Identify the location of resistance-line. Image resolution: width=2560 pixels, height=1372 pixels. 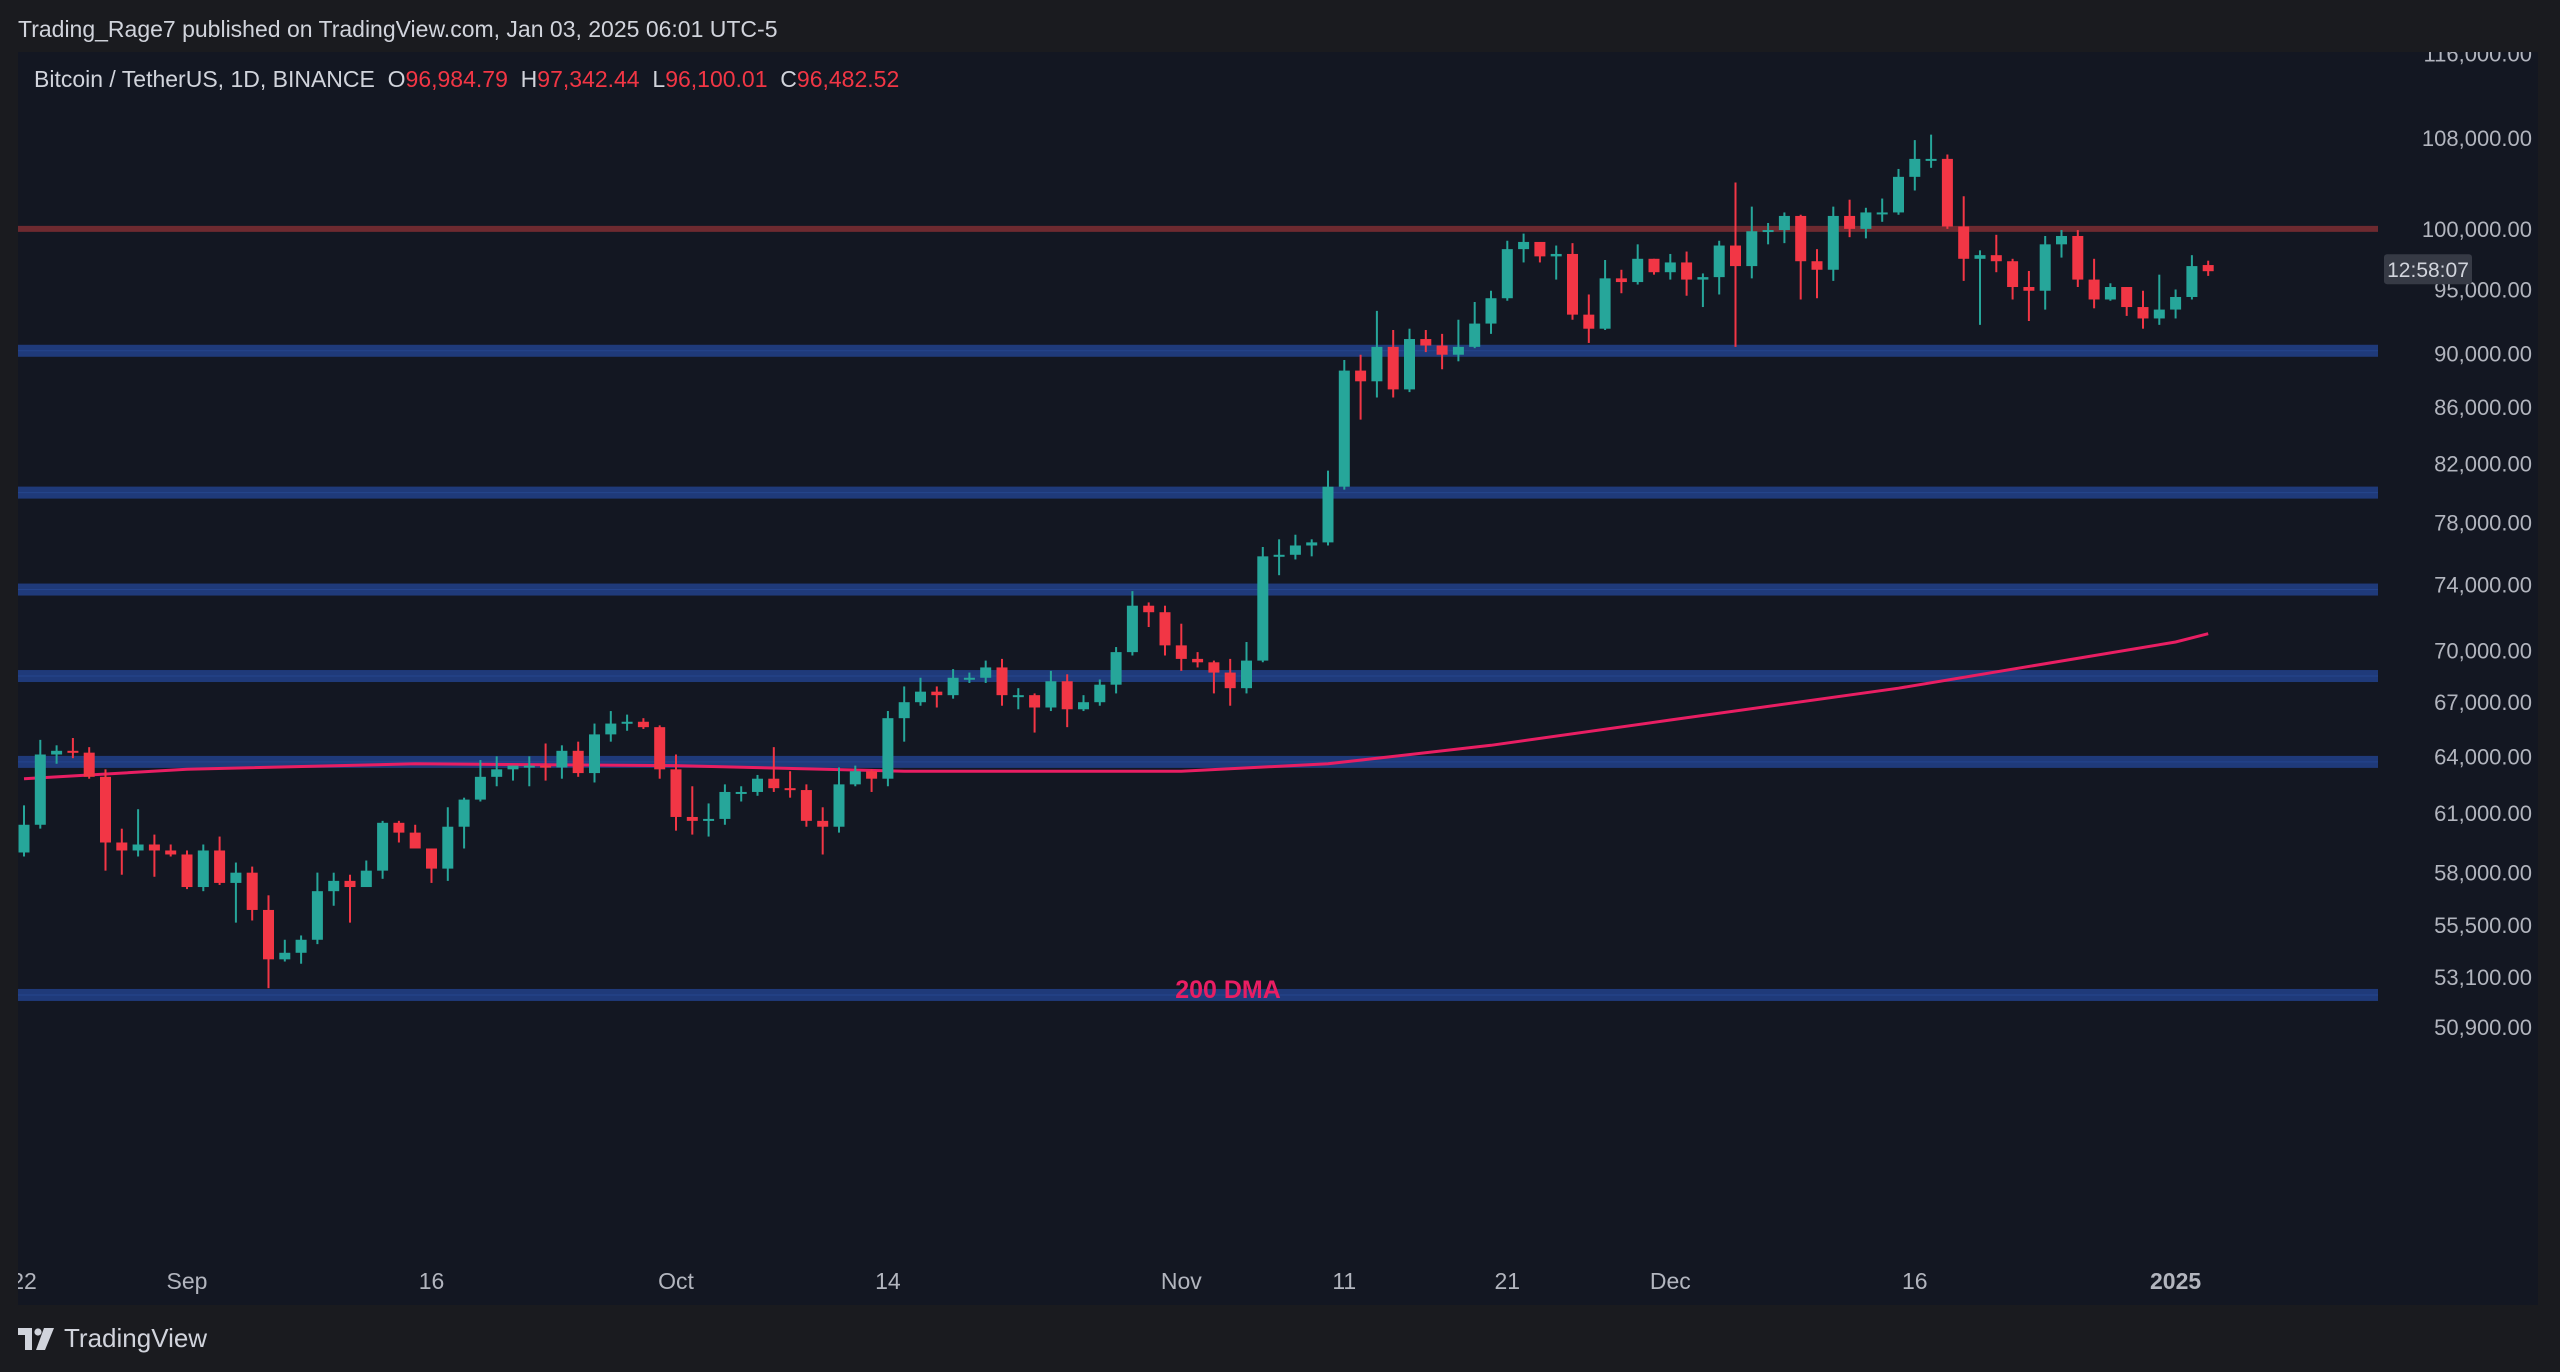
(1198, 228).